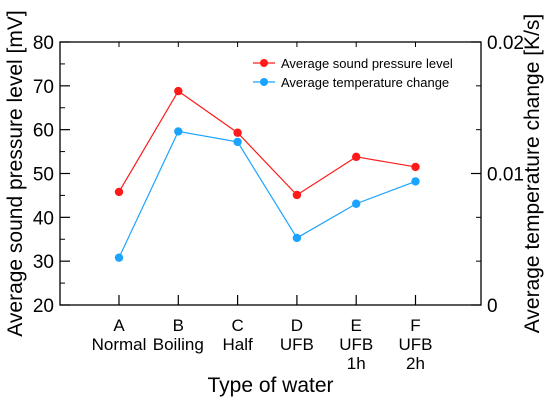  I want to click on x-tick-label: E, so click(356, 325).